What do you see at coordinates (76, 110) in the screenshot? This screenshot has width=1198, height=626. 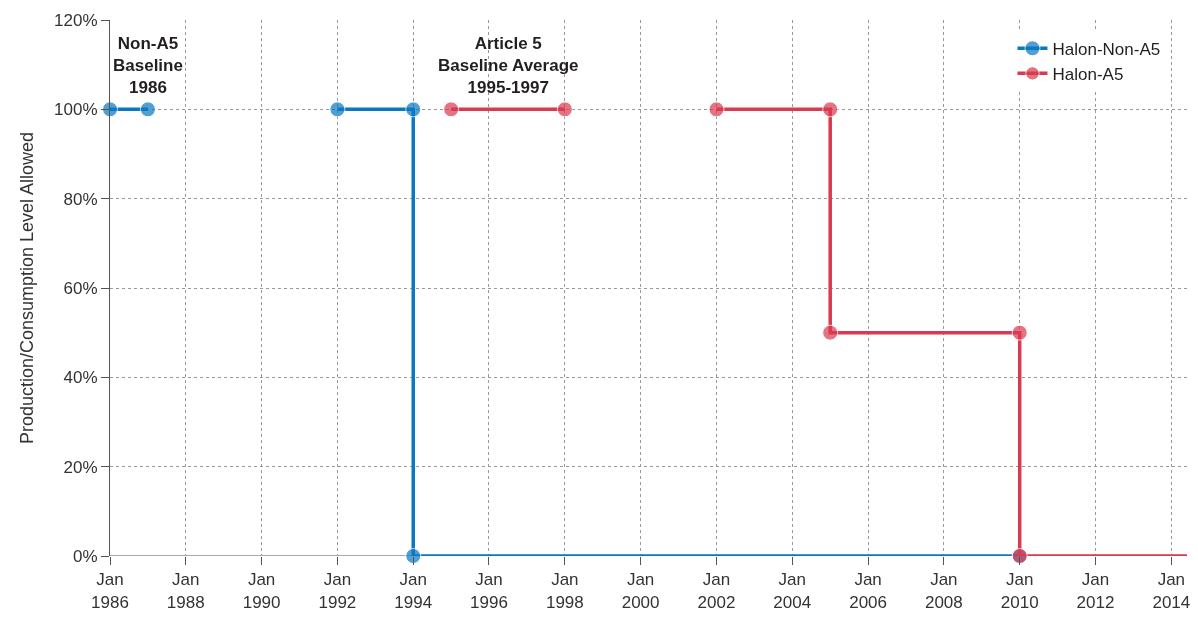 I see `y-tick-label: 100%` at bounding box center [76, 110].